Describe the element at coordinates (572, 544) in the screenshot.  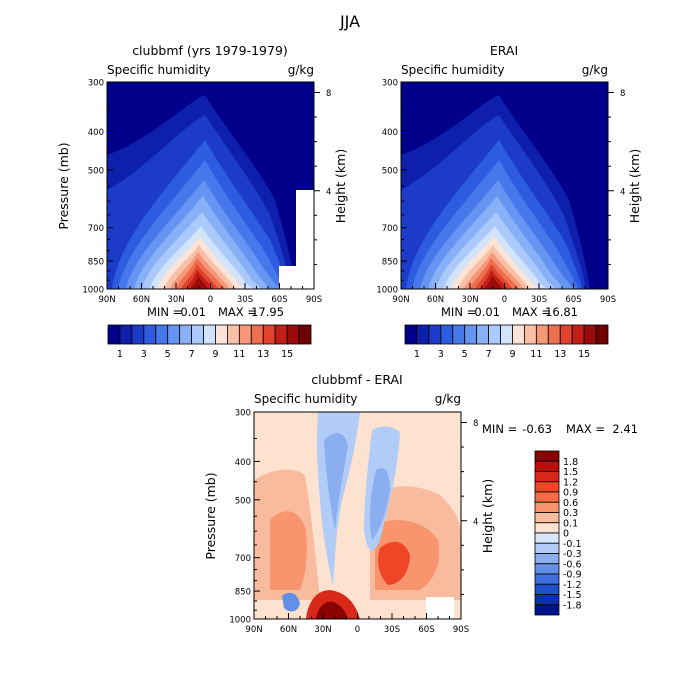
I see `colorbar-tick-label: -0.1` at that location.